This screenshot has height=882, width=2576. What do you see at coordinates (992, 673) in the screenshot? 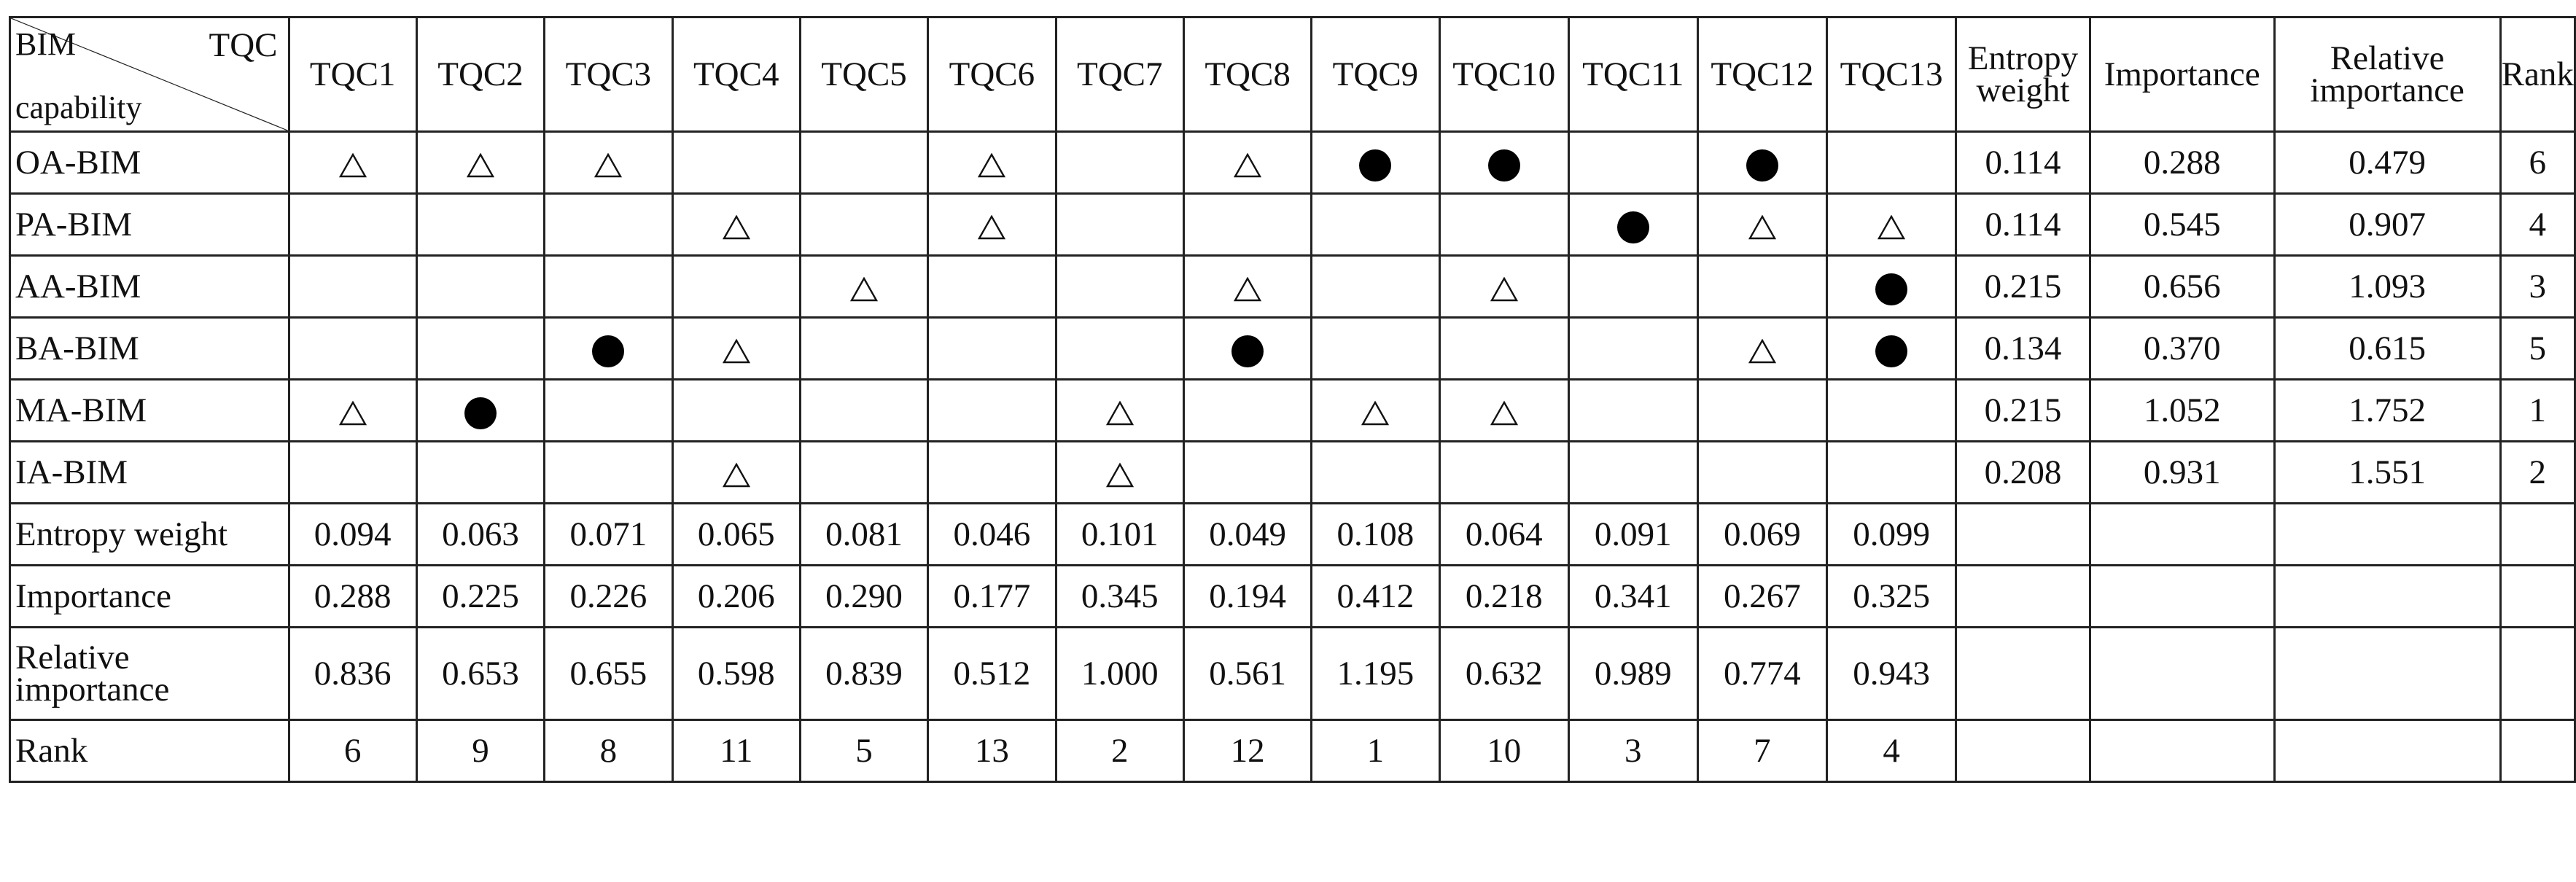
I see `summary-cell: 0.512` at bounding box center [992, 673].